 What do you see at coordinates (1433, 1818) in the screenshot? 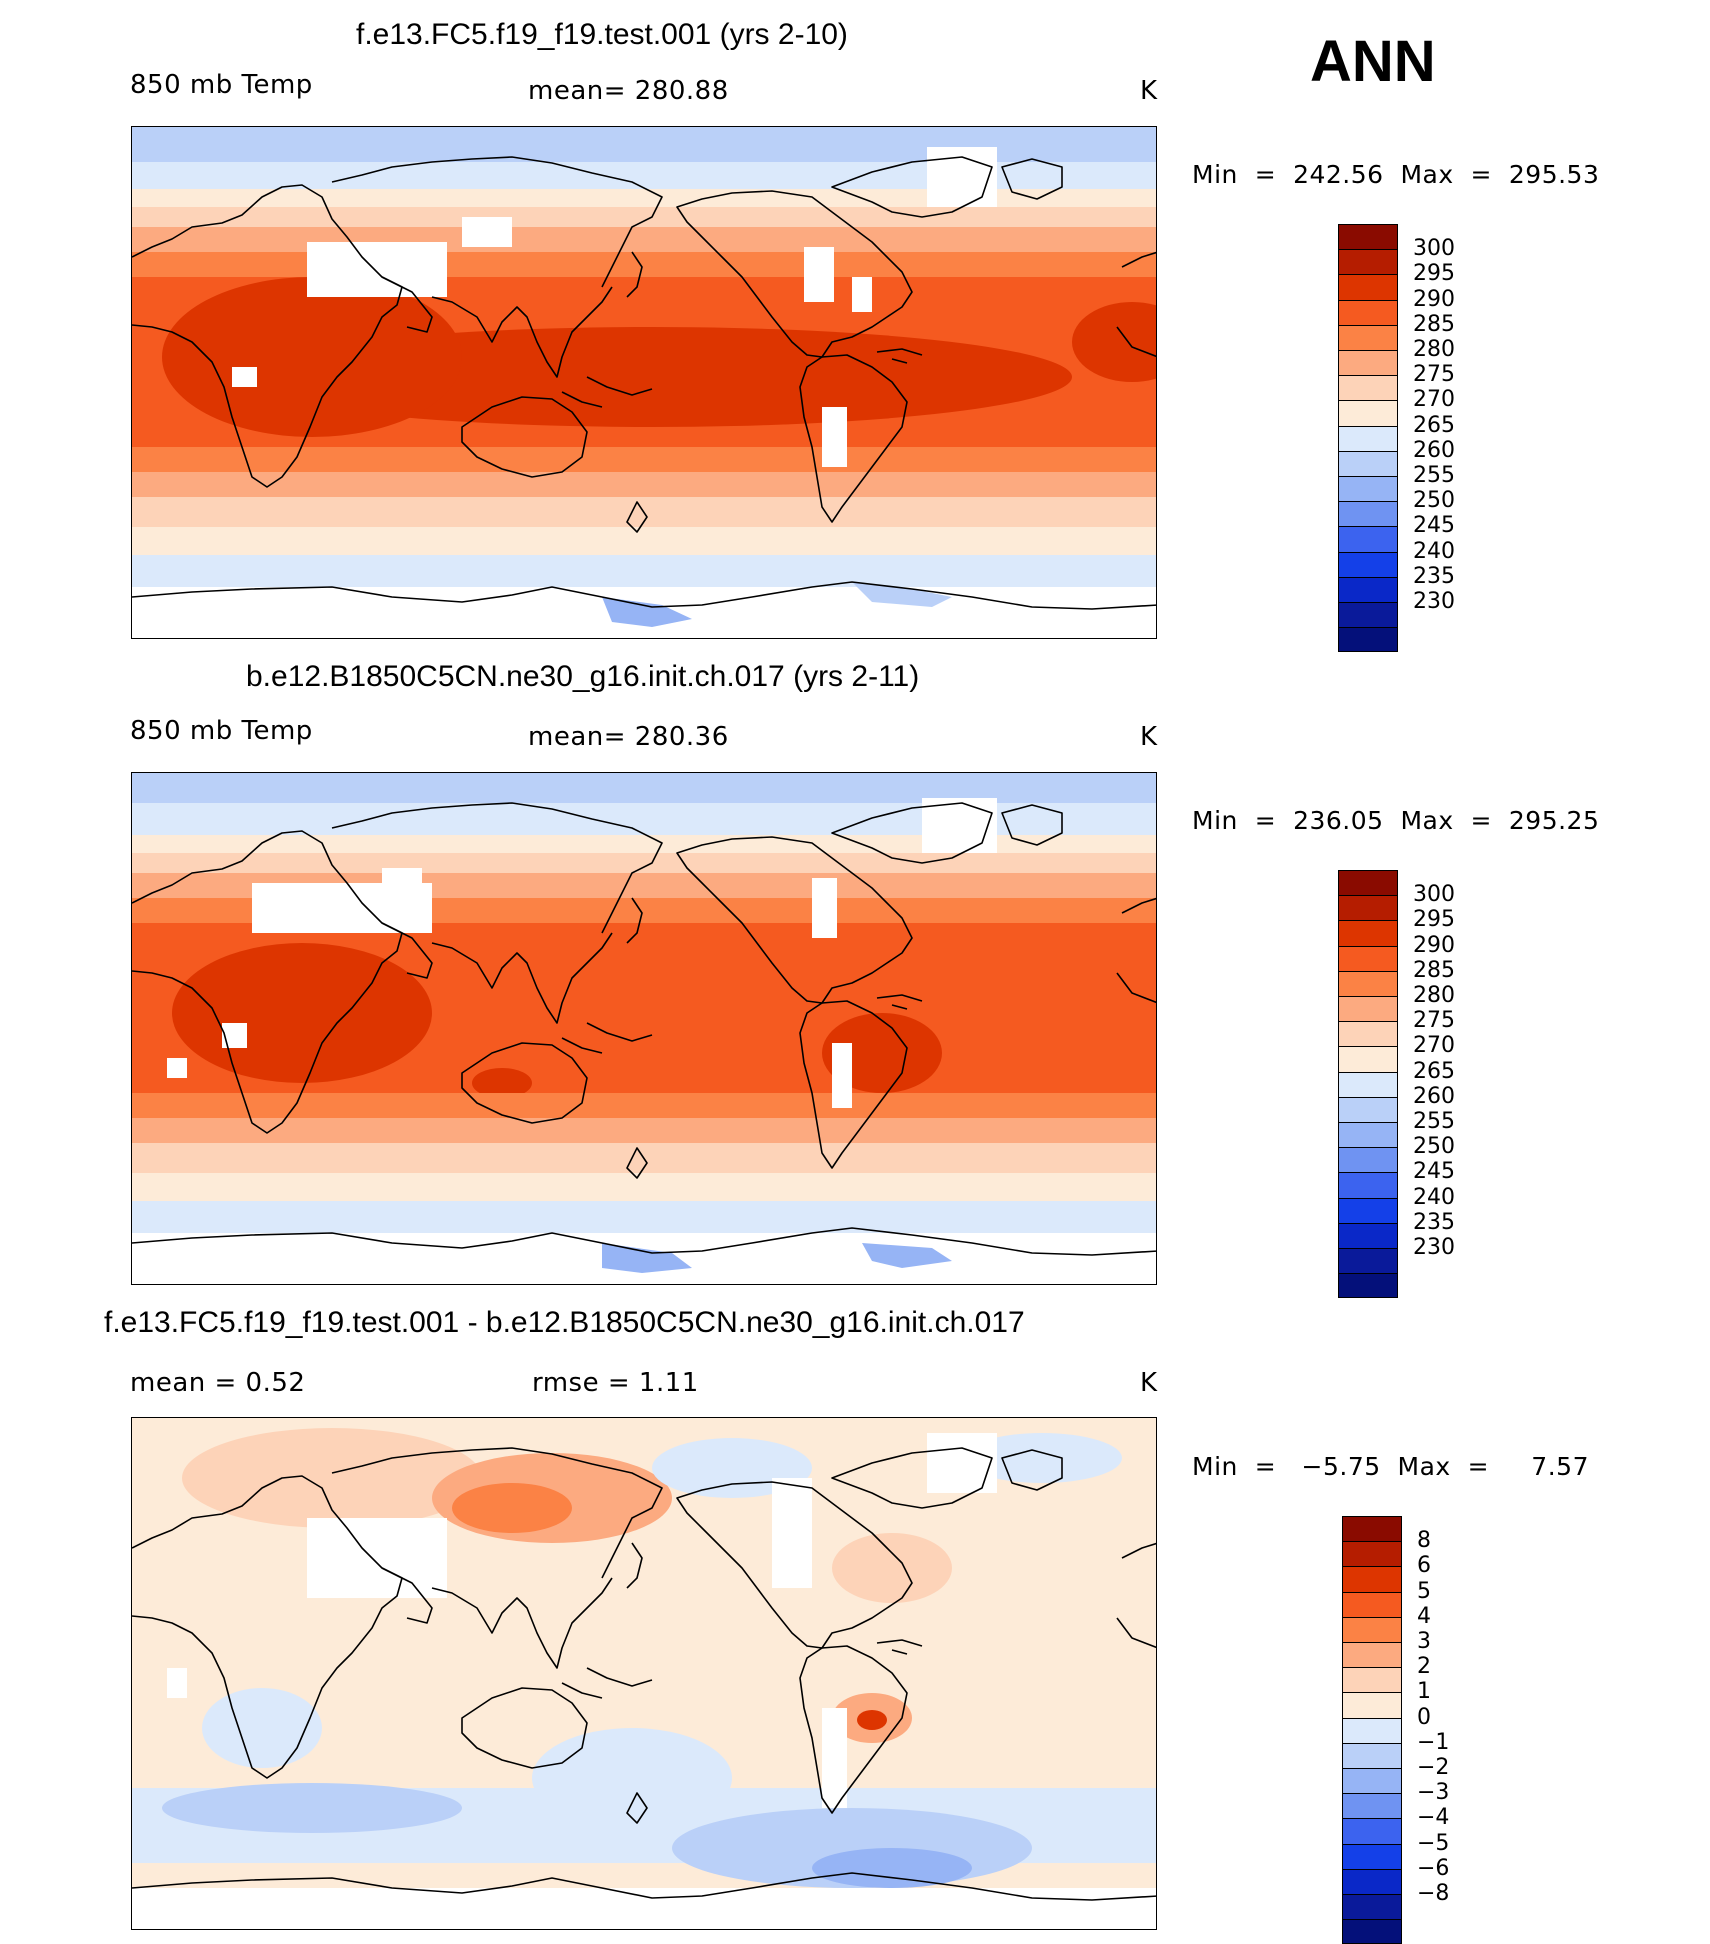
I see `colorbar-tick-label: −4` at bounding box center [1433, 1818].